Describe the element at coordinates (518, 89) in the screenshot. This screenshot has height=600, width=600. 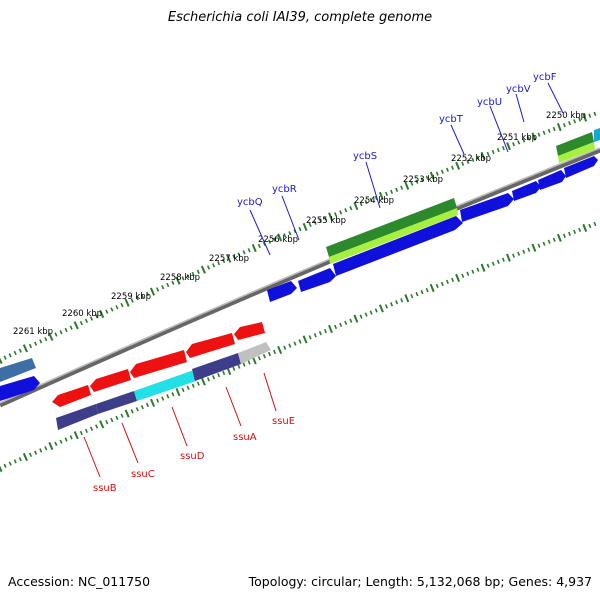
I see `gene-label: ycbV` at that location.